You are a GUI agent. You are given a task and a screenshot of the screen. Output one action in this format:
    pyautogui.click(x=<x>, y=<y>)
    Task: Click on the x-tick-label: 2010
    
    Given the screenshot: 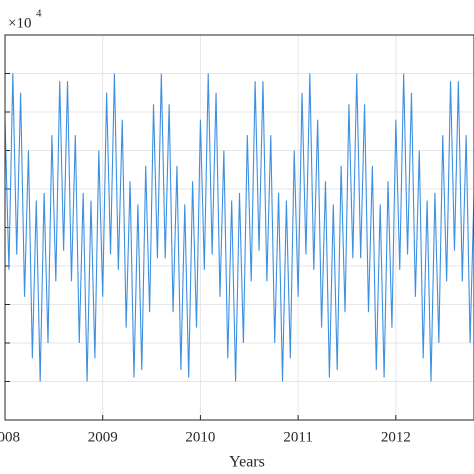 What is the action you would take?
    pyautogui.click(x=200, y=437)
    